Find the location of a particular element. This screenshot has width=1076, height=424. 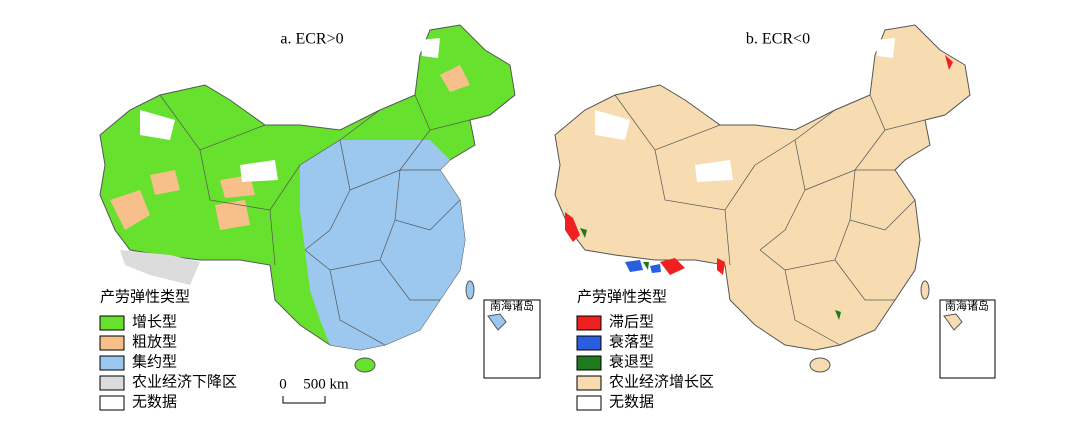

legend-label: 增长型 is located at coordinates (154, 321).